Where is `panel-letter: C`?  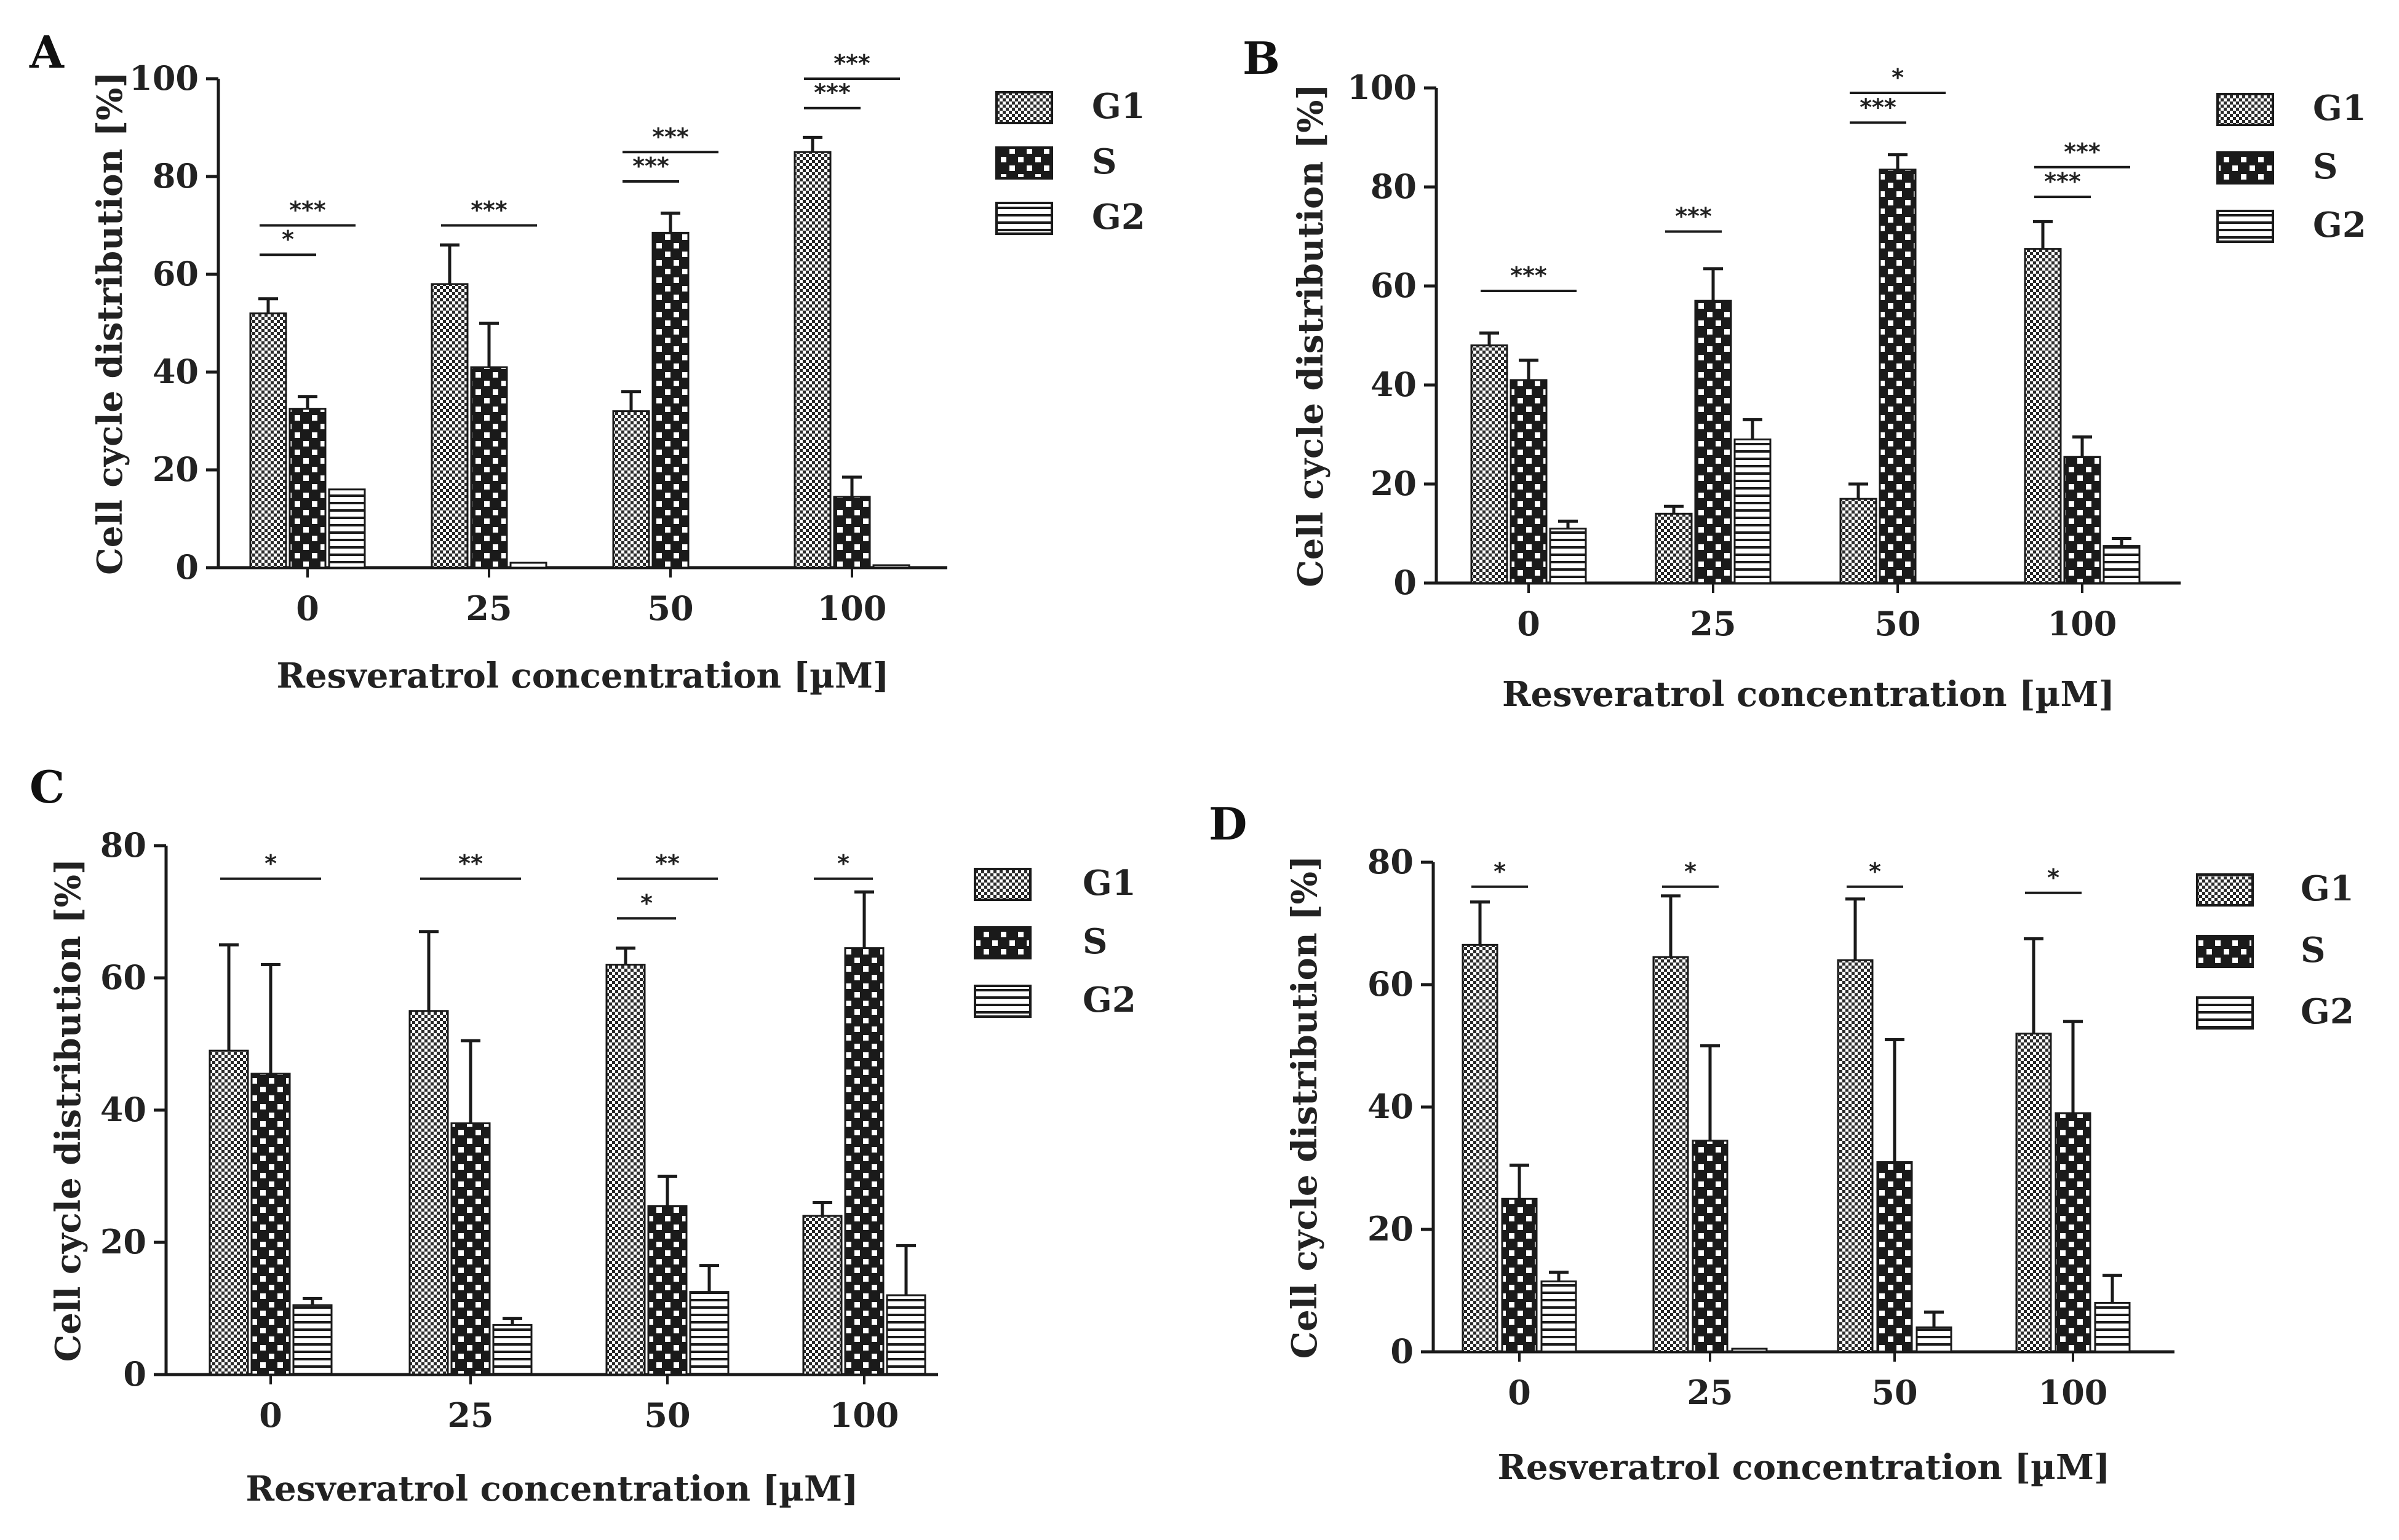
panel-letter: C is located at coordinates (47, 787).